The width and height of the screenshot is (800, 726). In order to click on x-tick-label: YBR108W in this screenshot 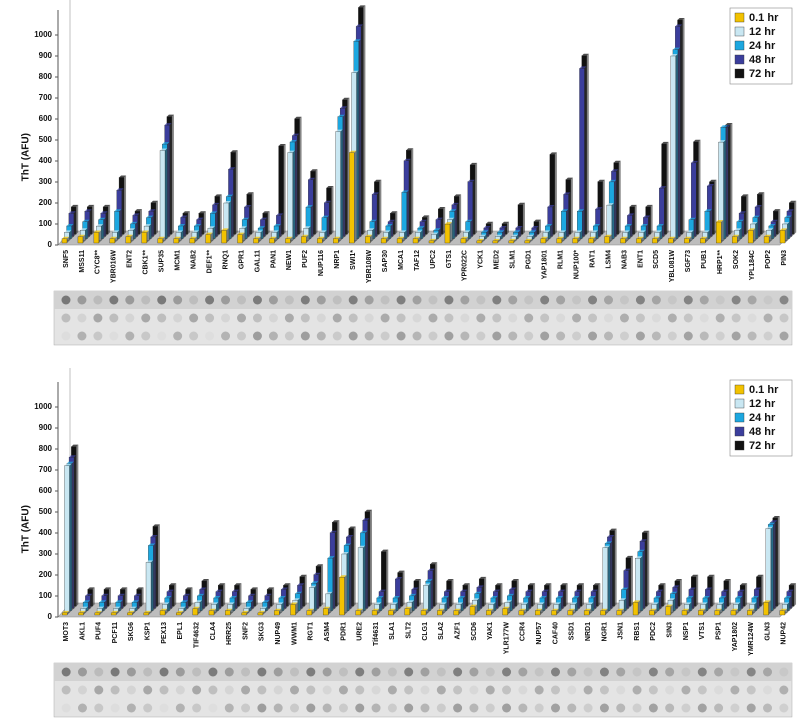, I will do `click(369, 266)`.